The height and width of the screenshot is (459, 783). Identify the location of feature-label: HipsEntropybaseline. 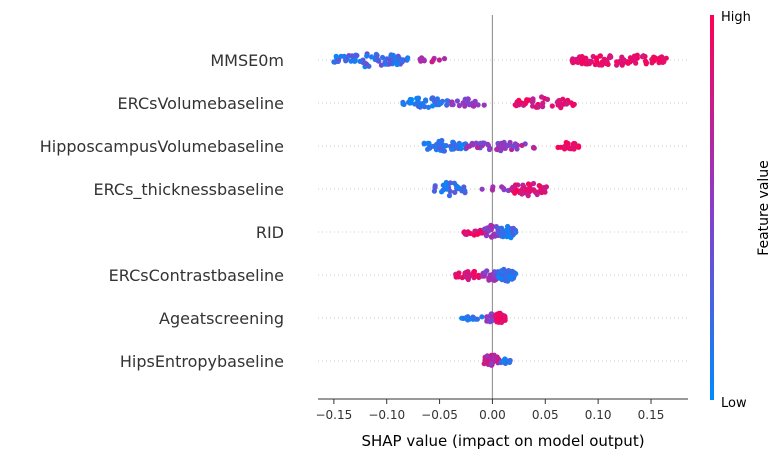
(202, 361).